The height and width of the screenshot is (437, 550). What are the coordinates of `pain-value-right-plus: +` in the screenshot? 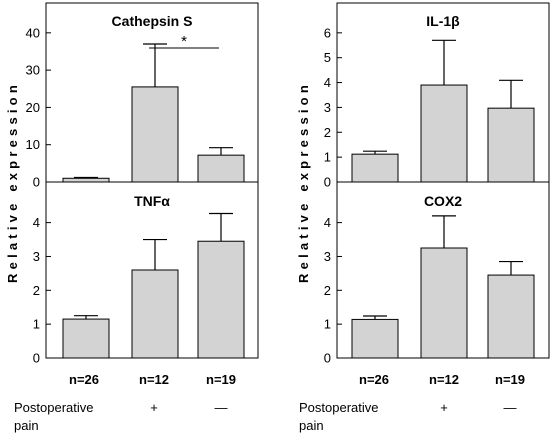 It's located at (444, 407).